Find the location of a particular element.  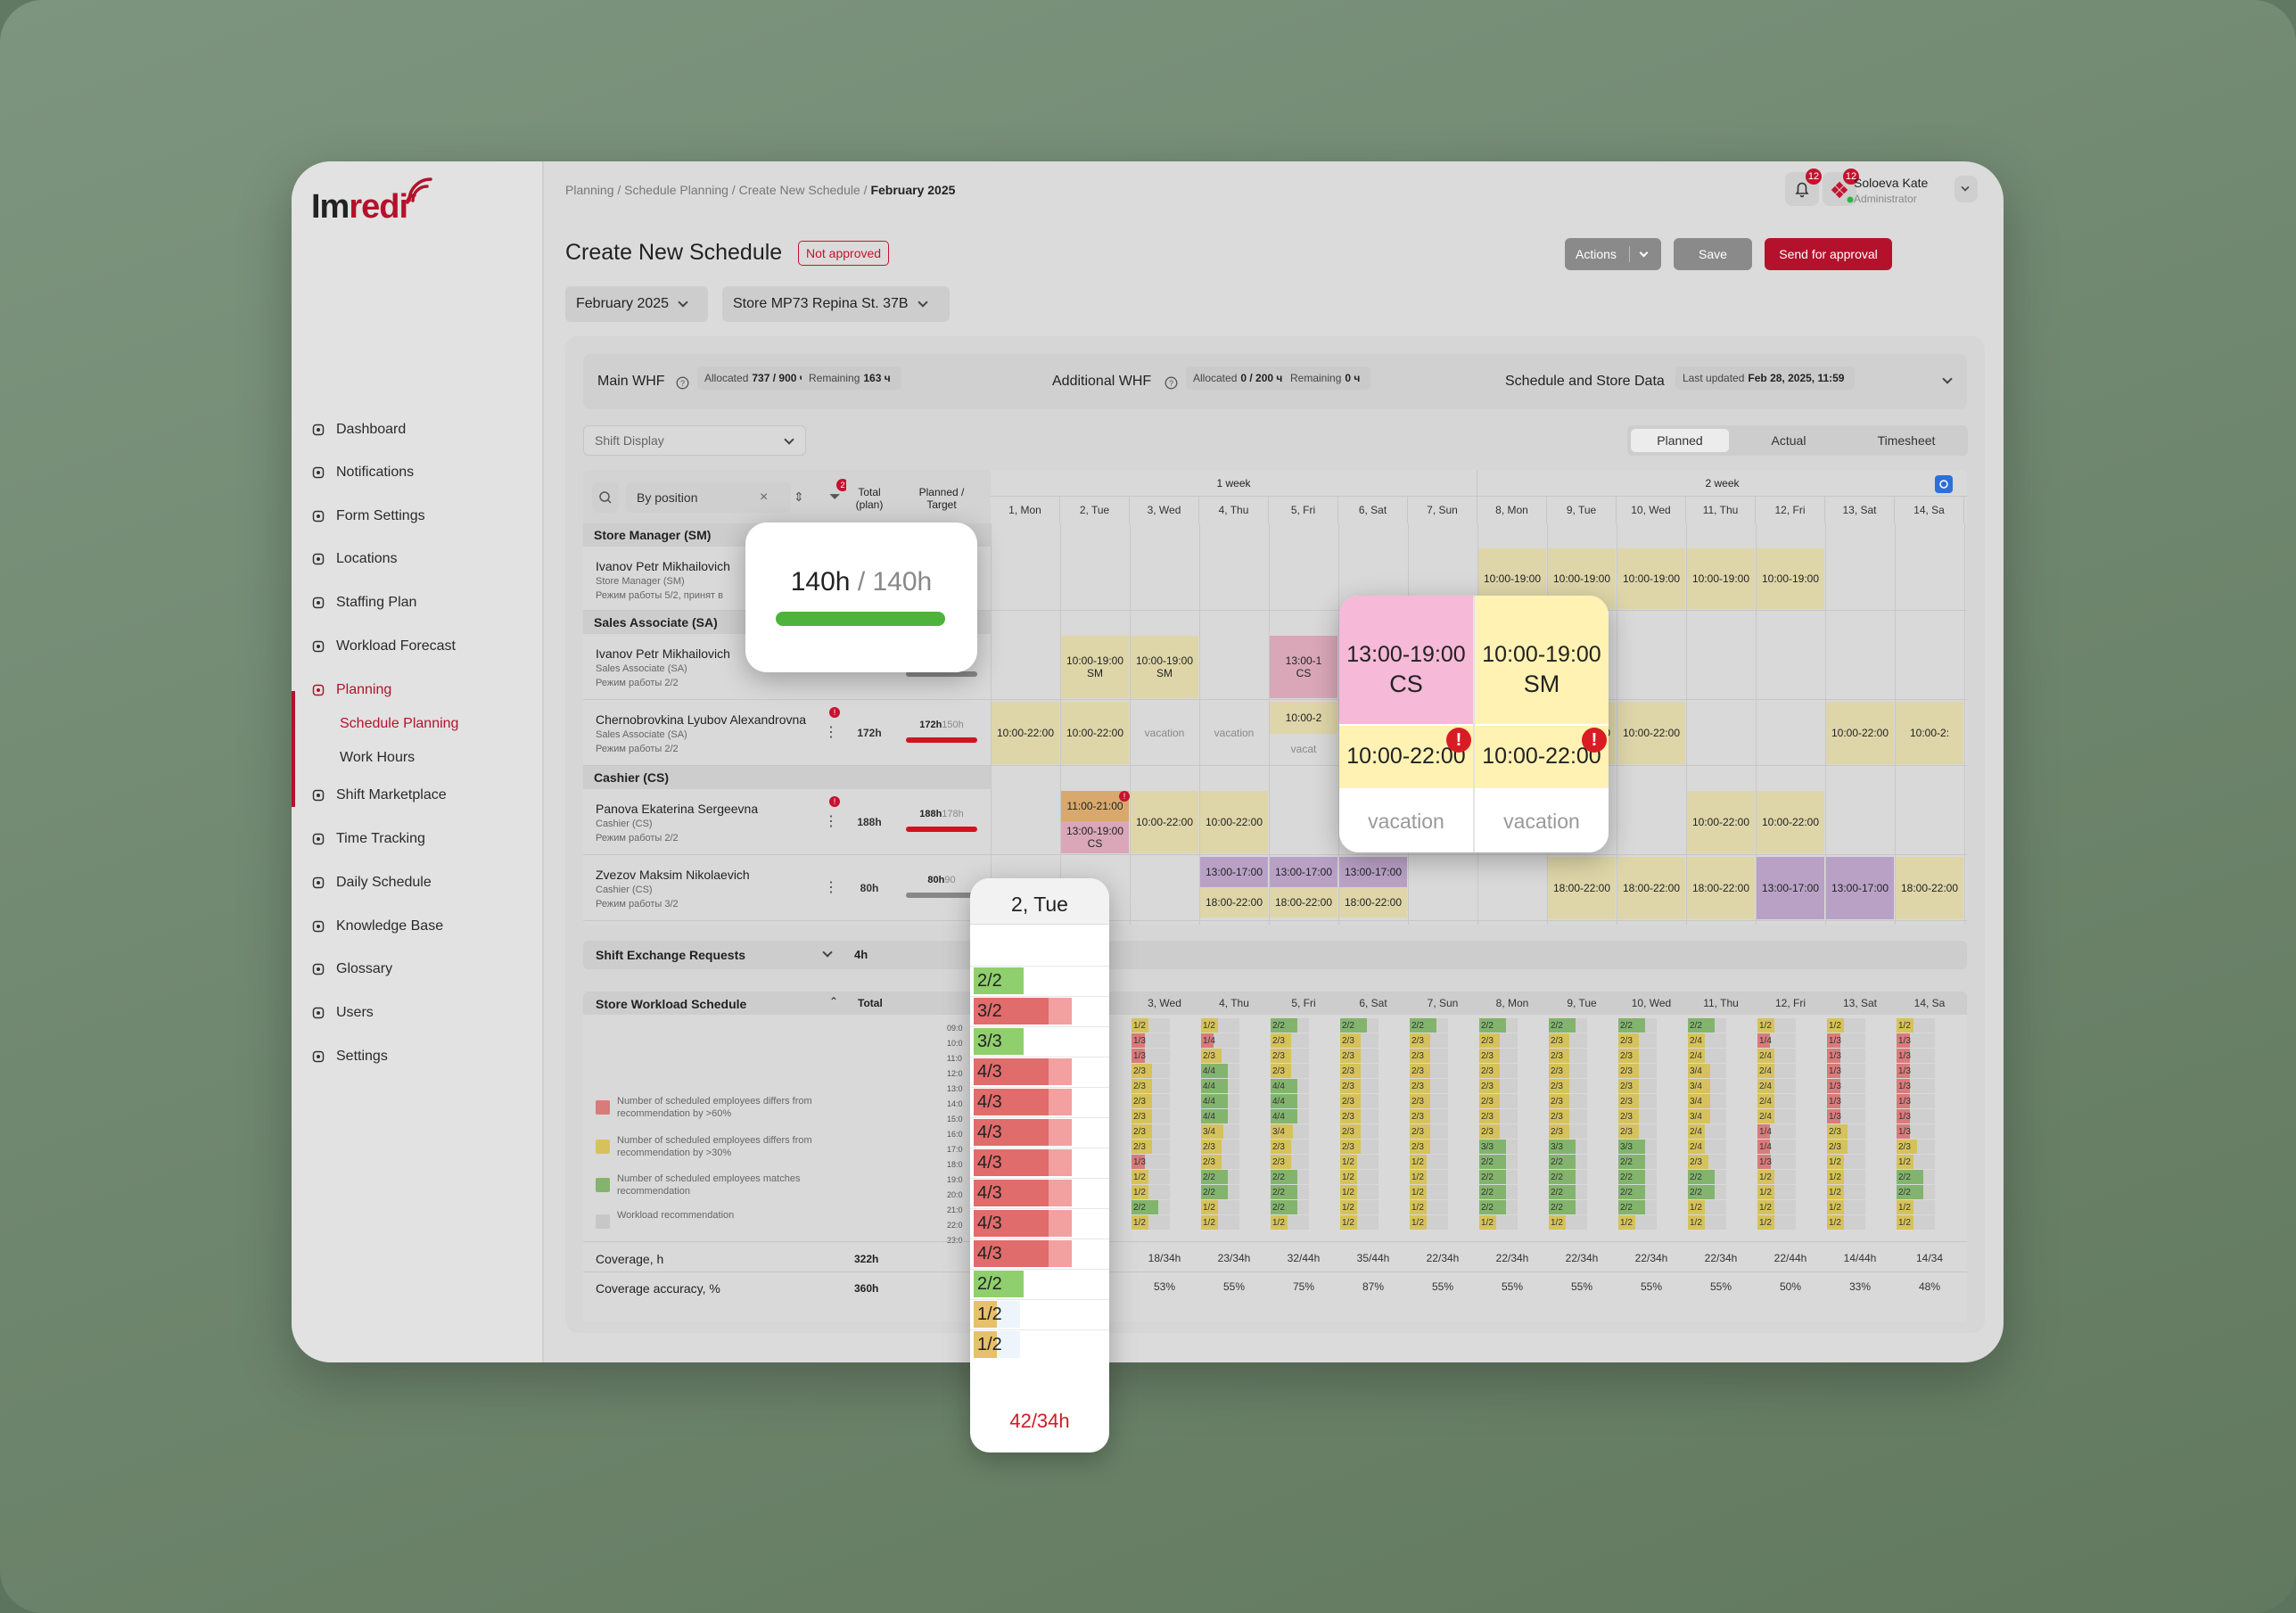

sort-icon: ⇕ is located at coordinates (799, 497).